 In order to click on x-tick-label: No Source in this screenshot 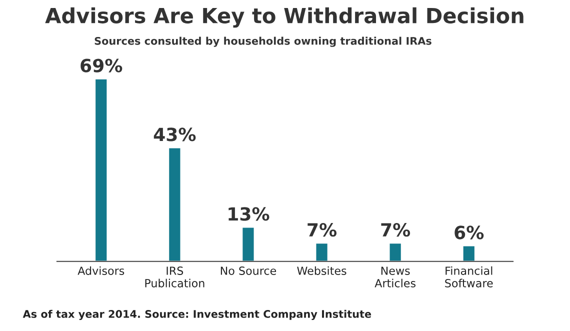, I will do `click(248, 270)`.